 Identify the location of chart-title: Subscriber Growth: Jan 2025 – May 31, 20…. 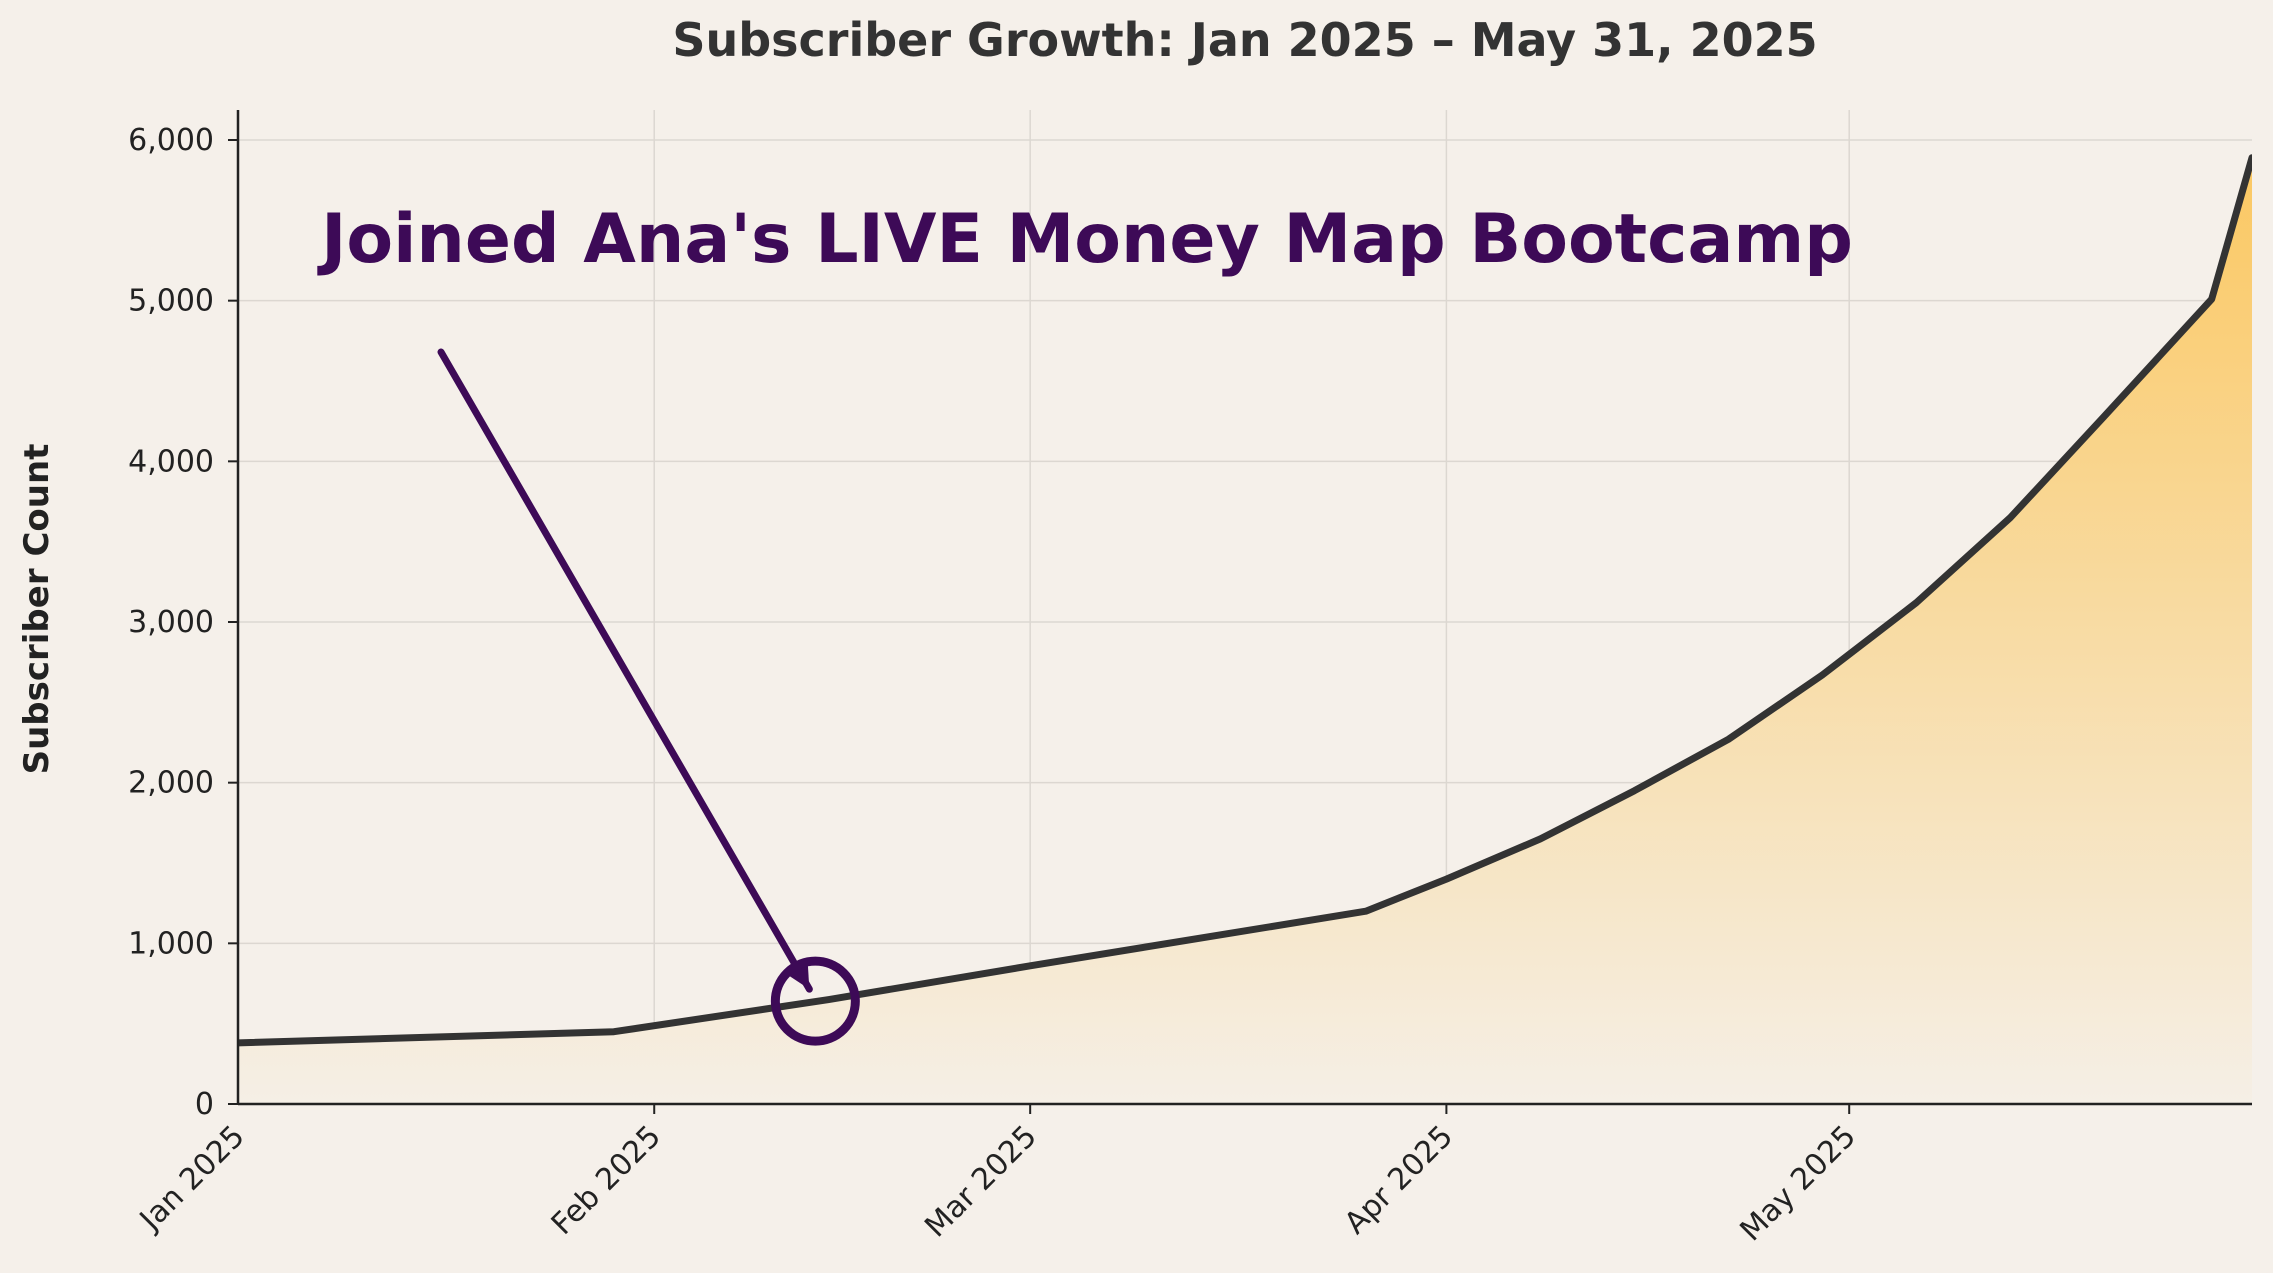
(1244, 40).